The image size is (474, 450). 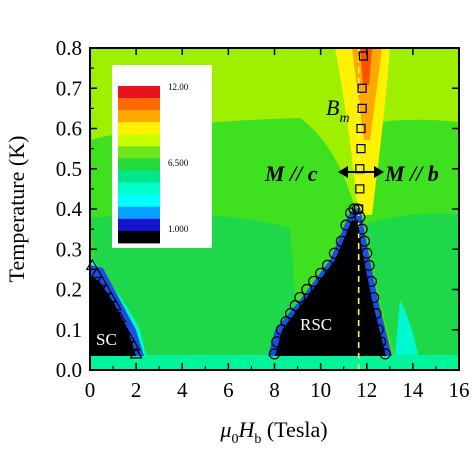 I want to click on x-tick-label: 14, so click(x=413, y=390).